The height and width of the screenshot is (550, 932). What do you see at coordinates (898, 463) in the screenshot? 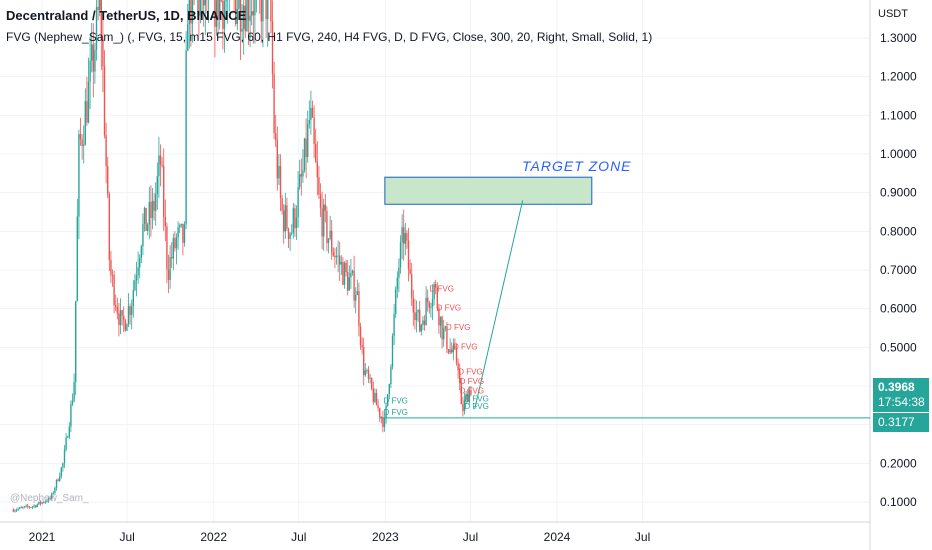
I see `y-tick-label: 0.2000` at bounding box center [898, 463].